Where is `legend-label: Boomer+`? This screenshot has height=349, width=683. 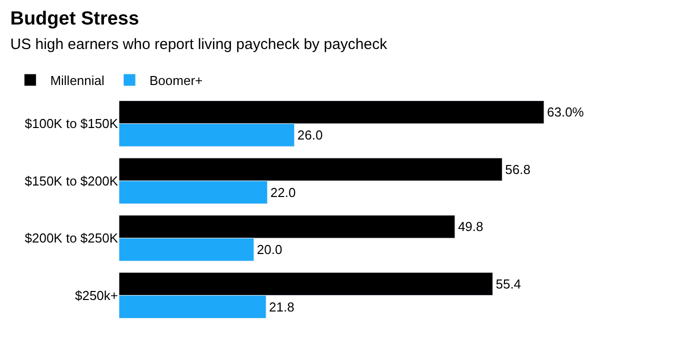
legend-label: Boomer+ is located at coordinates (176, 80).